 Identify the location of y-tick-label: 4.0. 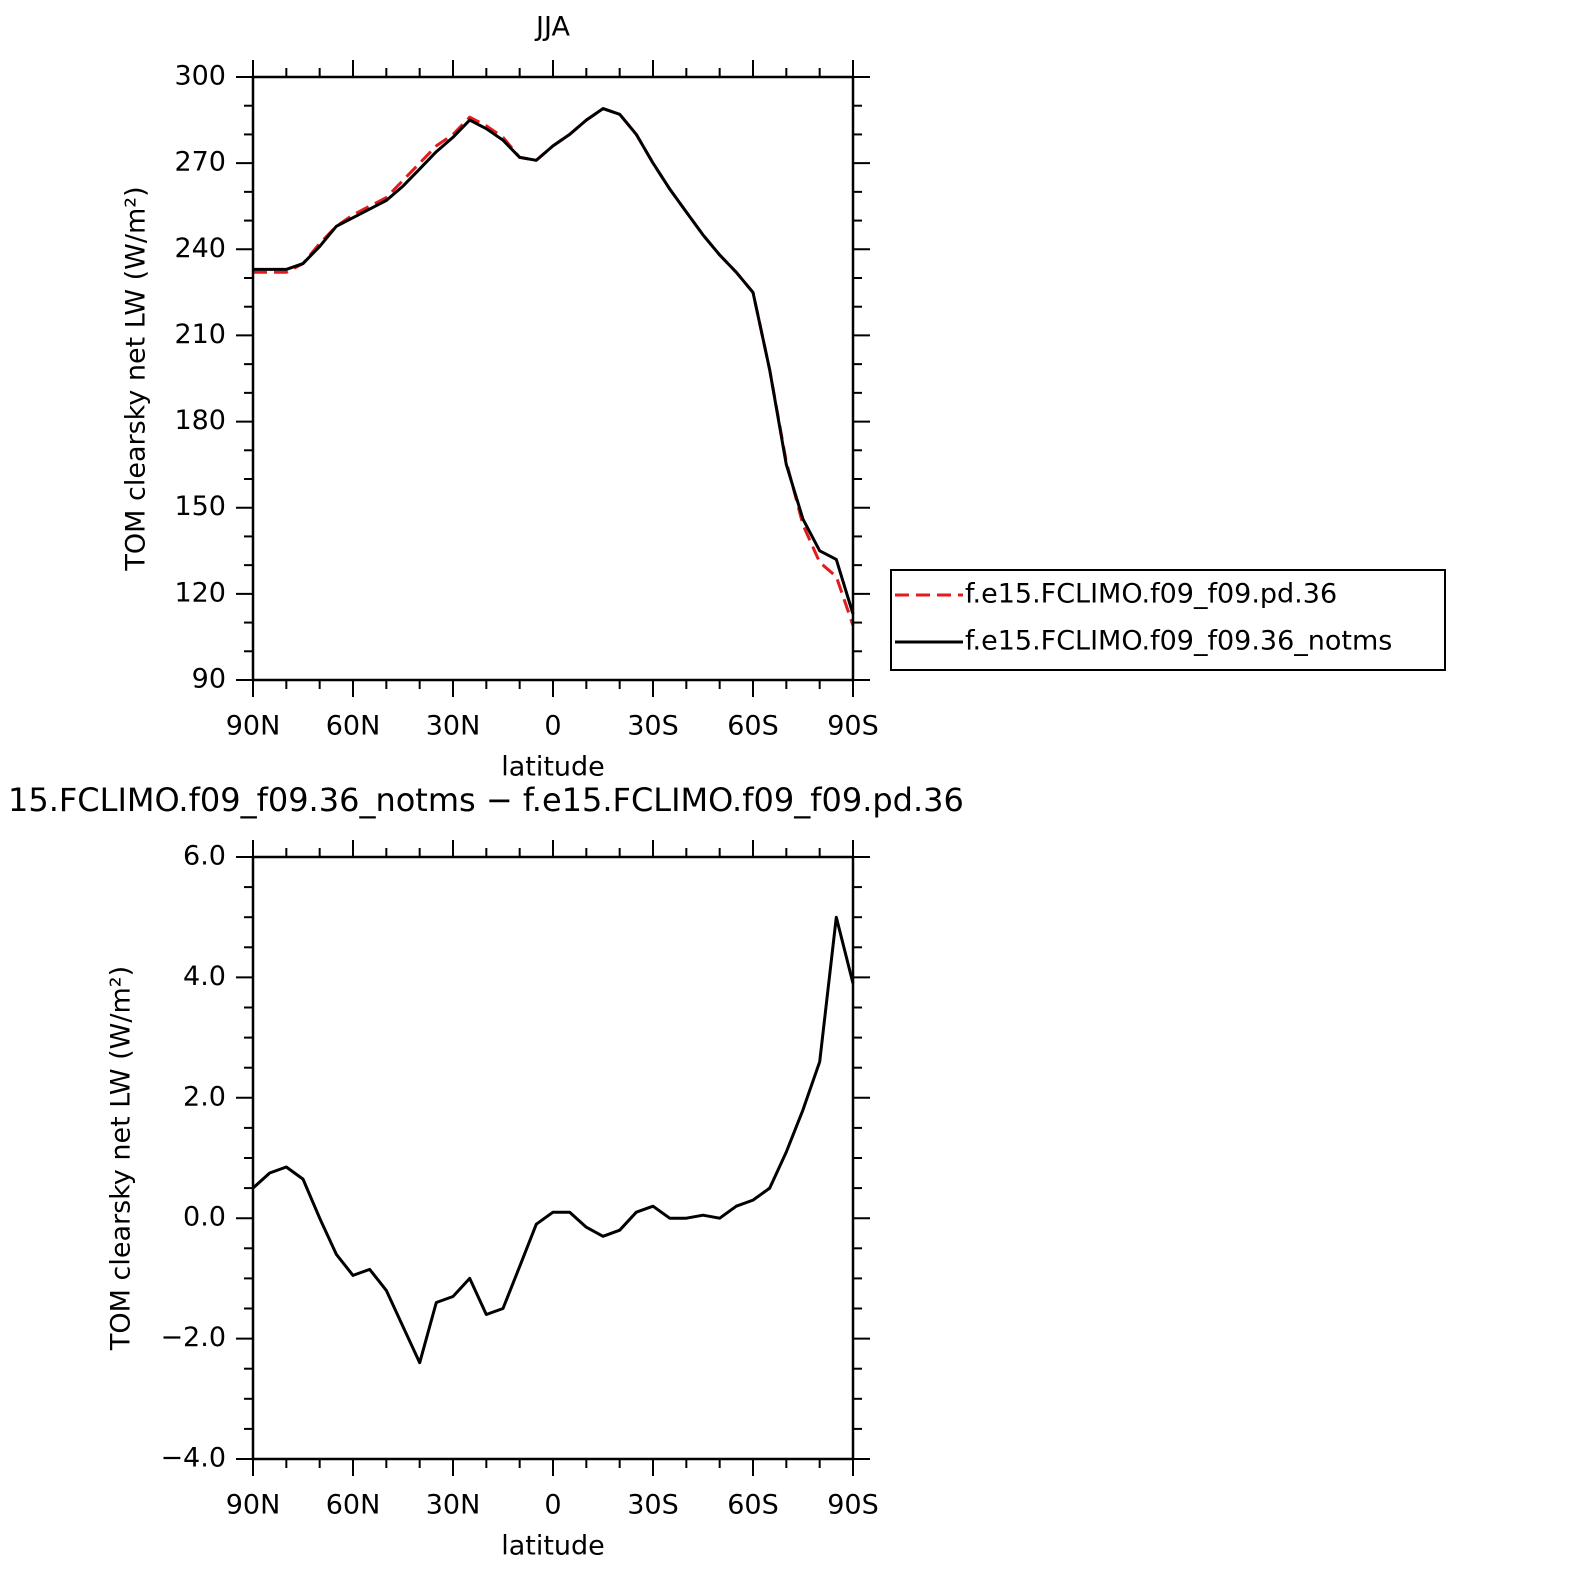
(204, 976).